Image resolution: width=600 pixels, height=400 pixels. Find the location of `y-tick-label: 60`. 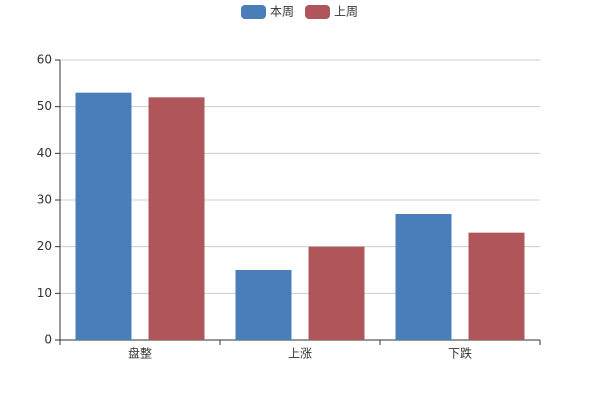

y-tick-label: 60 is located at coordinates (44, 60).